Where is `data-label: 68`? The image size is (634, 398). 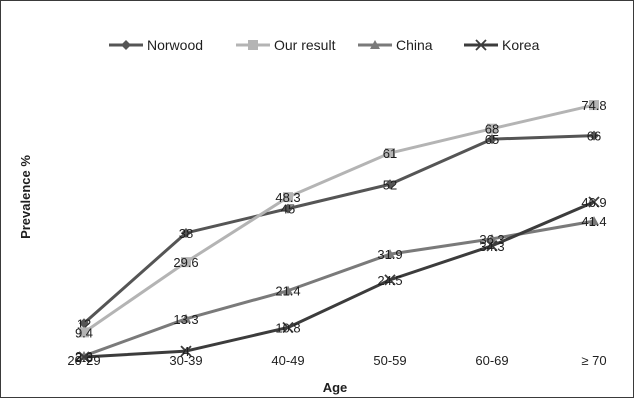
data-label: 68 is located at coordinates (492, 129).